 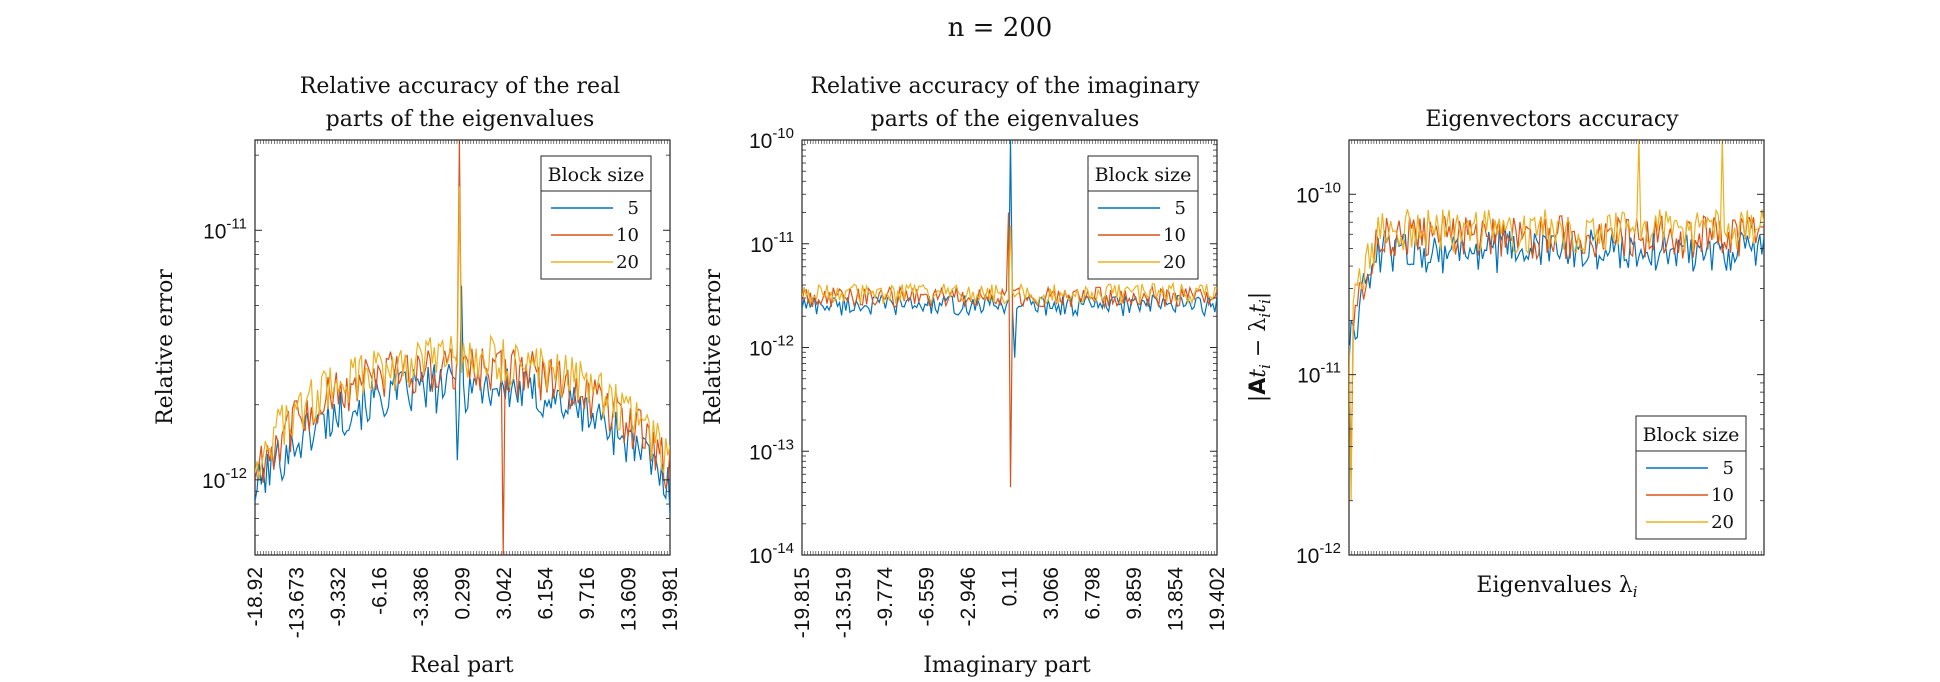 What do you see at coordinates (1005, 86) in the screenshot?
I see `chart-title-line-1: Relative accuracy of the imaginary` at bounding box center [1005, 86].